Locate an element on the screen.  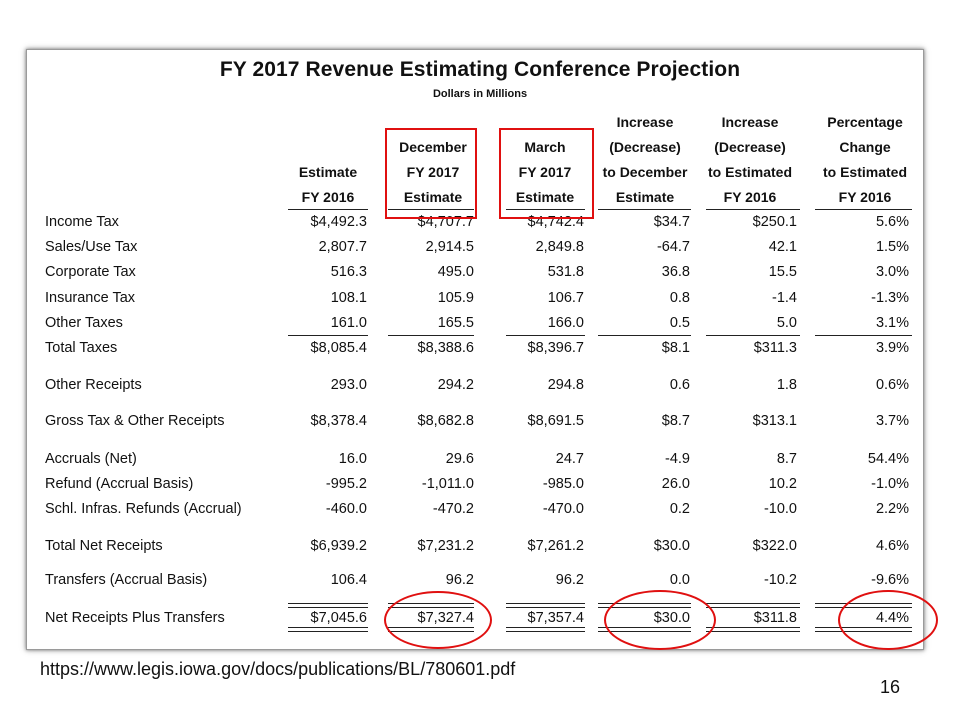
table-cell: $4,492.3 is located at coordinates (338, 222).